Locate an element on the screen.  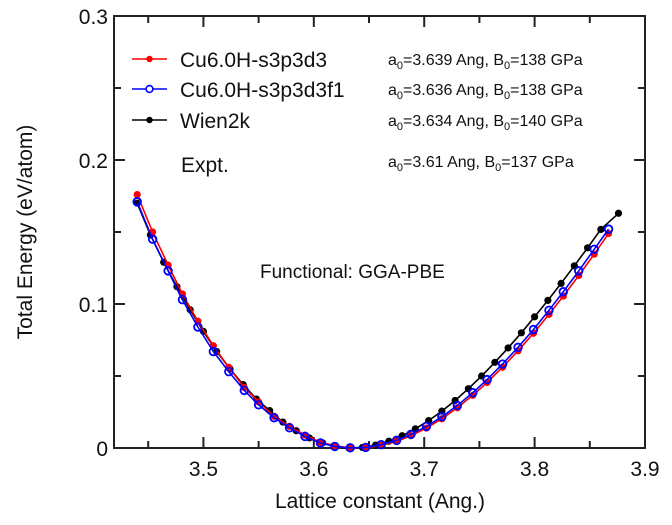
functional-annotation: Functional: GGA-PBE is located at coordinates (352, 272).